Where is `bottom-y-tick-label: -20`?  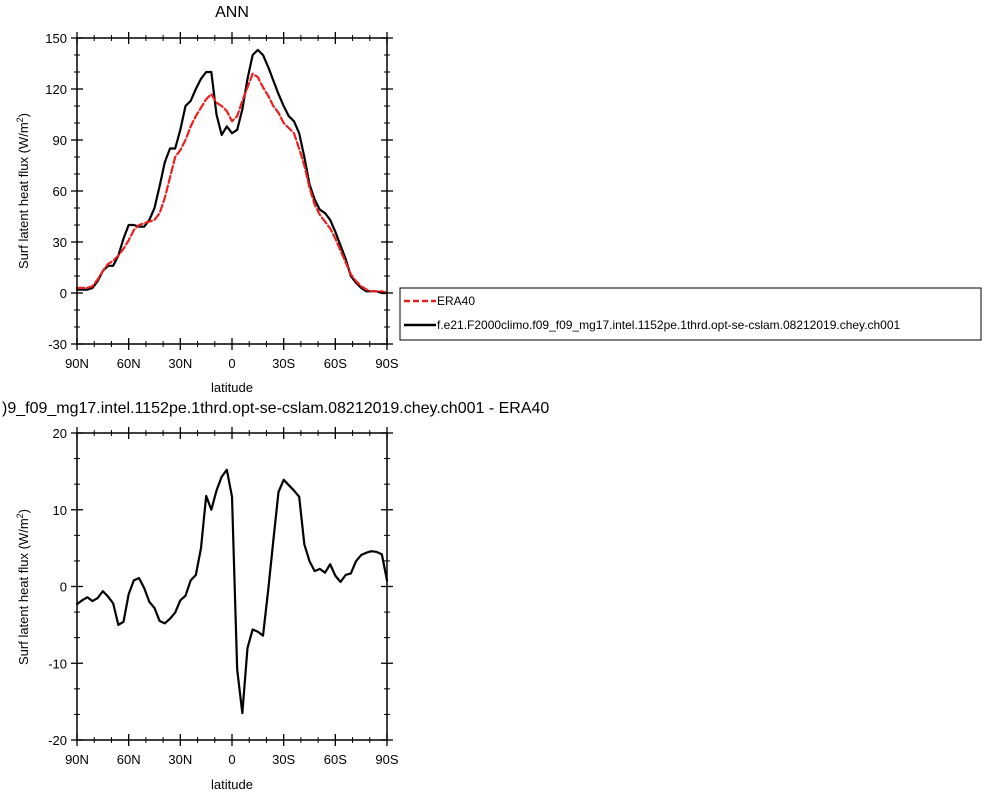
bottom-y-tick-label: -20 is located at coordinates (57, 740).